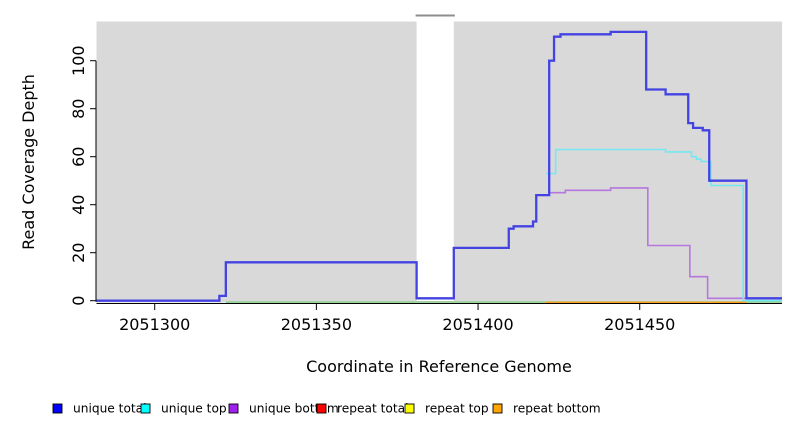 The width and height of the screenshot is (792, 436). I want to click on x-tick-label: 2051400, so click(477, 324).